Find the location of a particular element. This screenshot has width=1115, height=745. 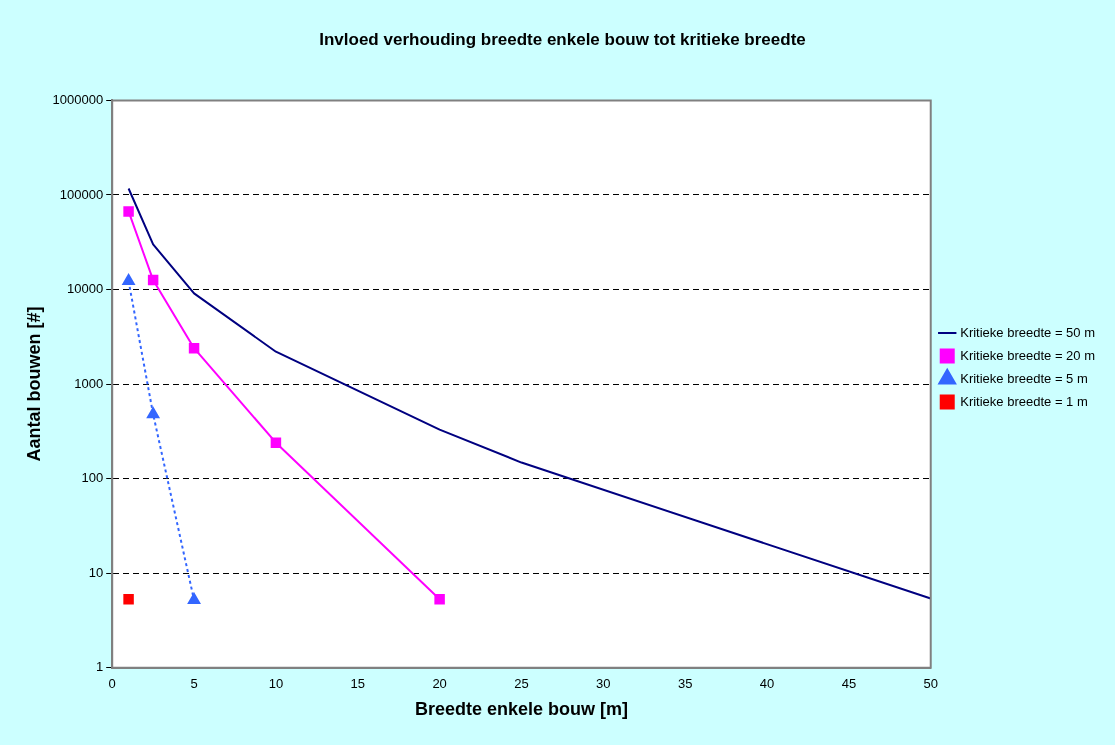

y-tick-label: 10 is located at coordinates (96, 572).